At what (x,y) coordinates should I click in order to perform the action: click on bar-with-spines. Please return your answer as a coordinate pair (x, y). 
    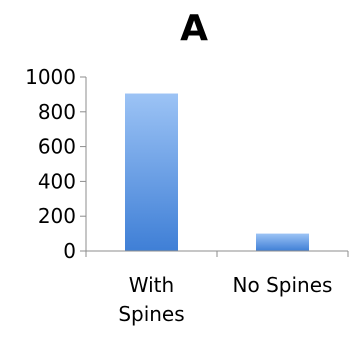
    Looking at the image, I should click on (151, 172).